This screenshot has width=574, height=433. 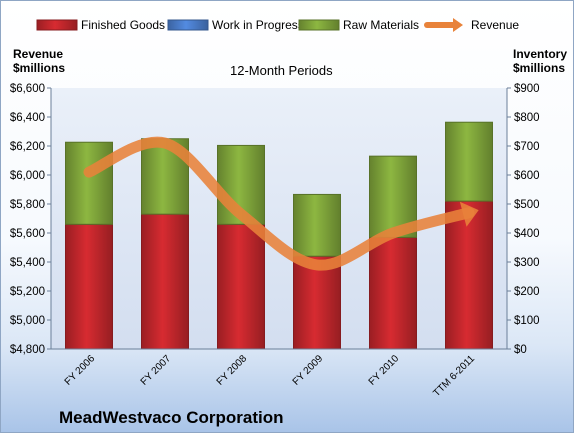 What do you see at coordinates (319, 25) in the screenshot?
I see `legend-swatch-raw-materials` at bounding box center [319, 25].